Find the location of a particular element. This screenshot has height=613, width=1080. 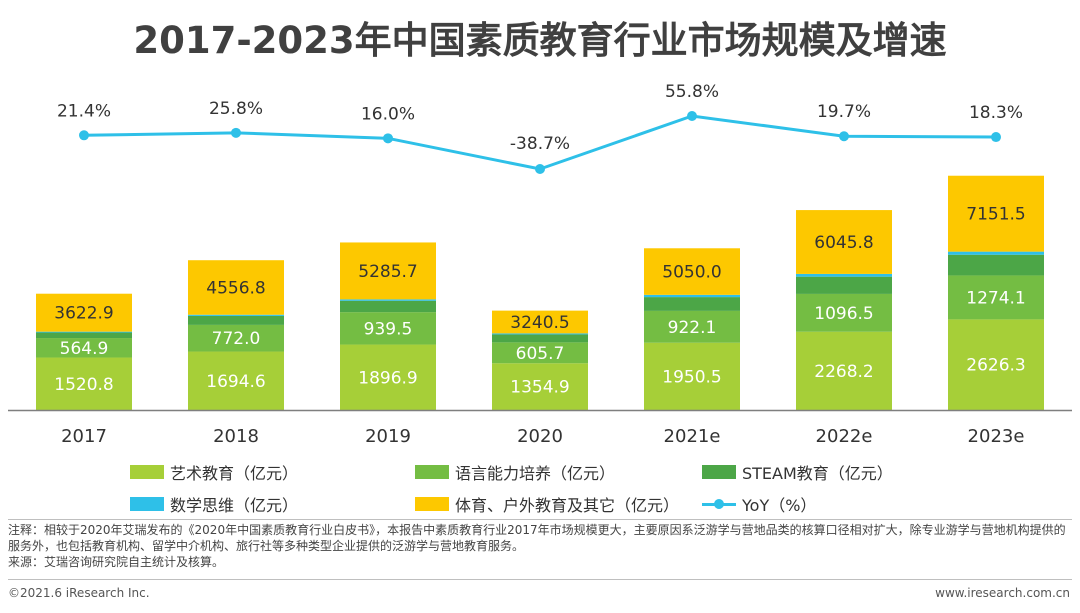

x-tick-label: 2019 is located at coordinates (388, 436).